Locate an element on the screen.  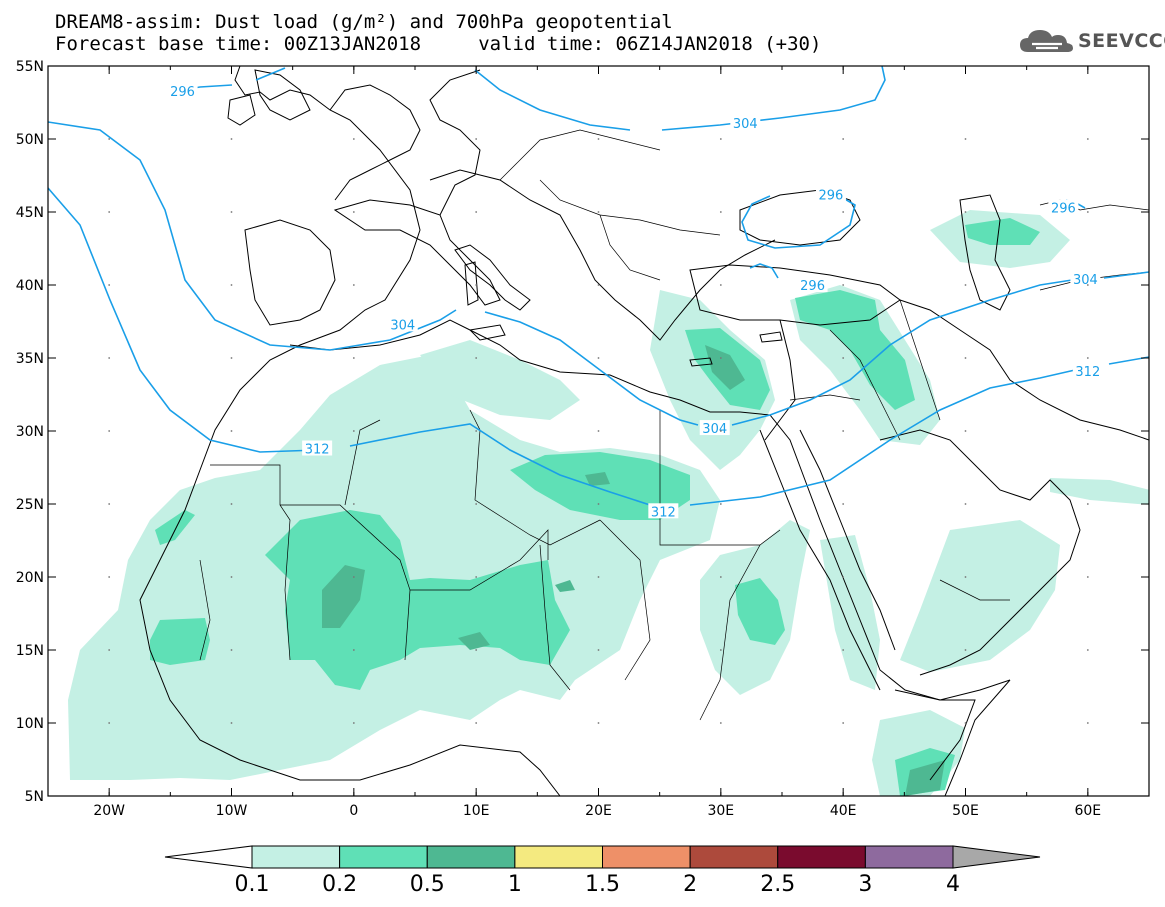
lon-label: 60E is located at coordinates (1087, 811).